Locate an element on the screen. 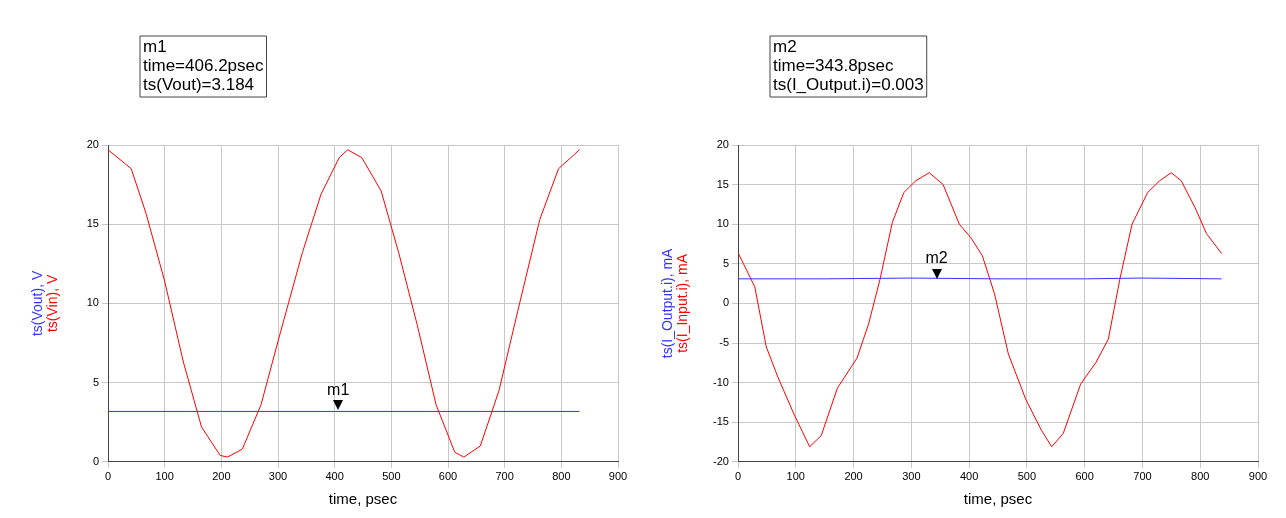 The image size is (1286, 518). y-tick-label: -5 is located at coordinates (724, 342).